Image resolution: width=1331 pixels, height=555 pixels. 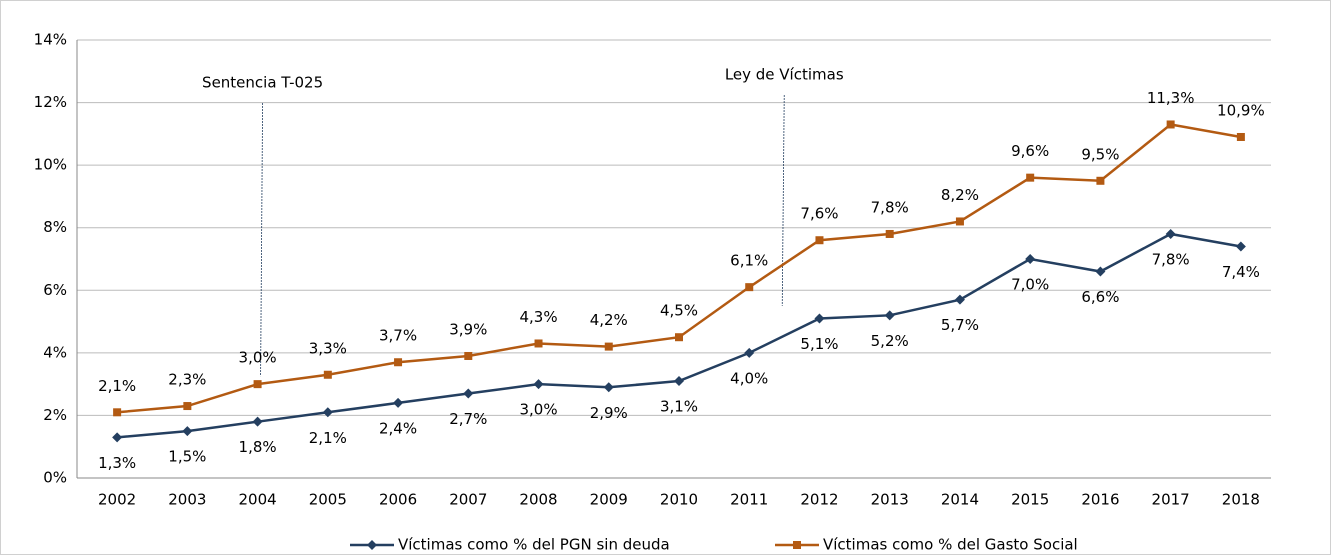 What do you see at coordinates (187, 380) in the screenshot?
I see `data-label: 2,3%` at bounding box center [187, 380].